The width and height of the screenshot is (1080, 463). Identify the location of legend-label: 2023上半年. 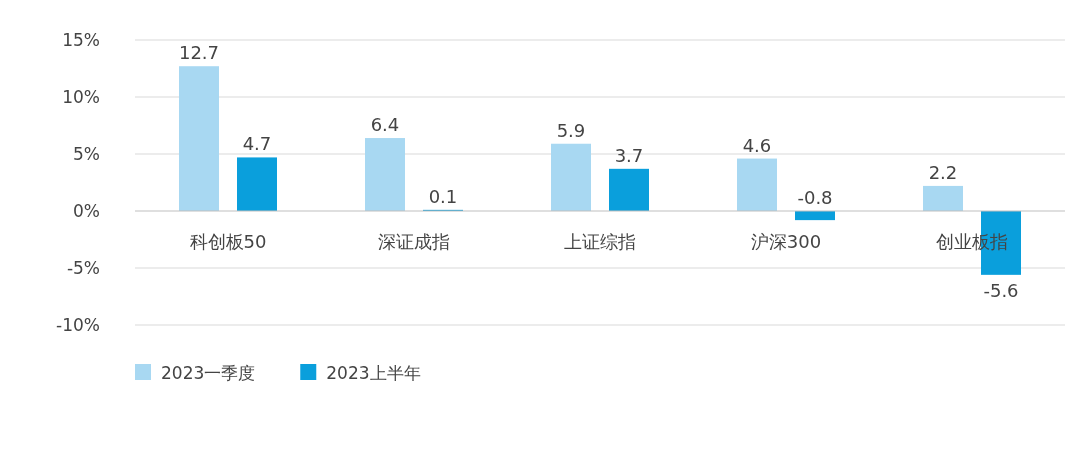
(373, 373).